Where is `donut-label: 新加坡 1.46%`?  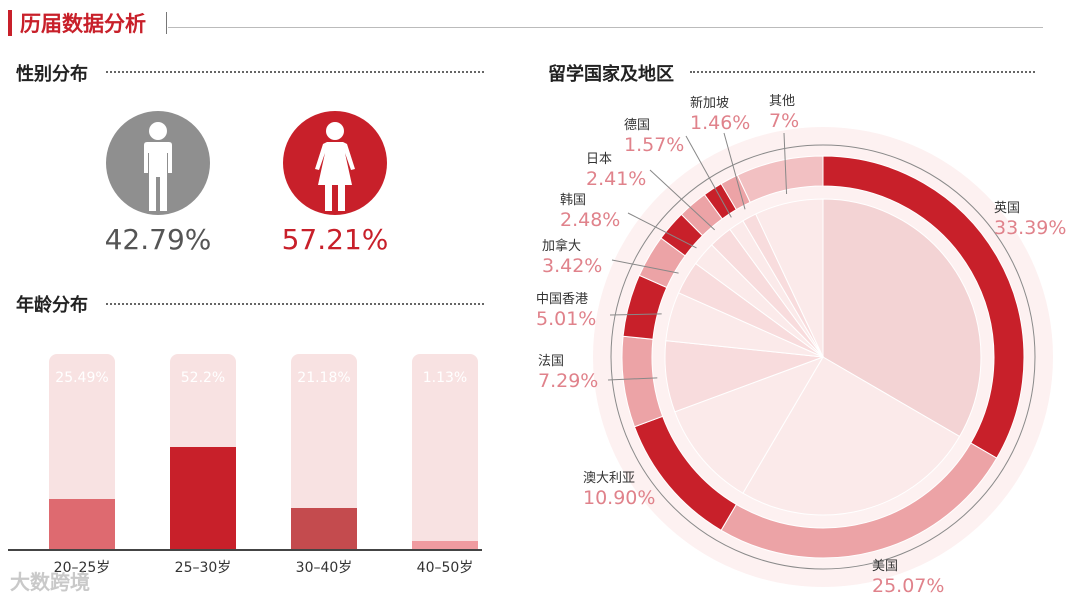 donut-label: 新加坡 1.46% is located at coordinates (720, 115).